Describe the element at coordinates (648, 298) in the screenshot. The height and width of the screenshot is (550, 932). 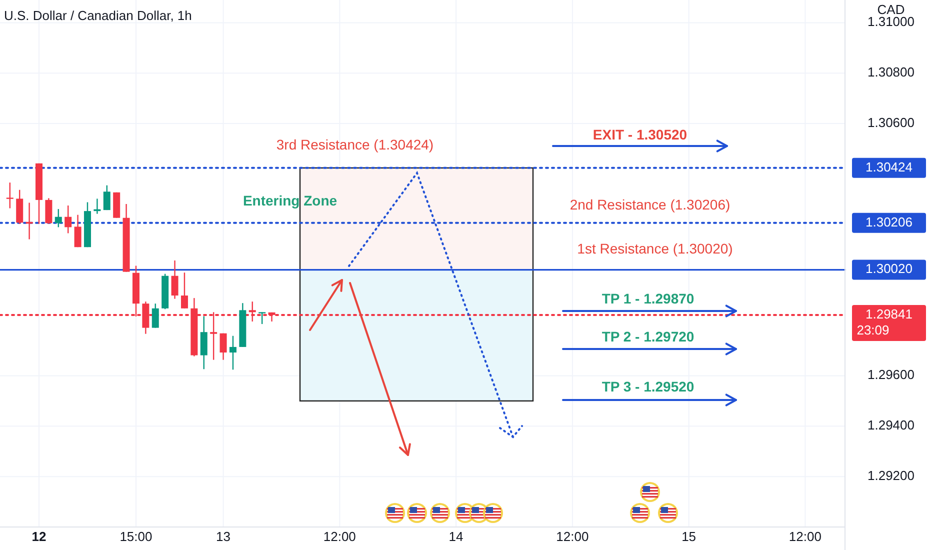
I see `annotation: TP 1 - 1.29870` at that location.